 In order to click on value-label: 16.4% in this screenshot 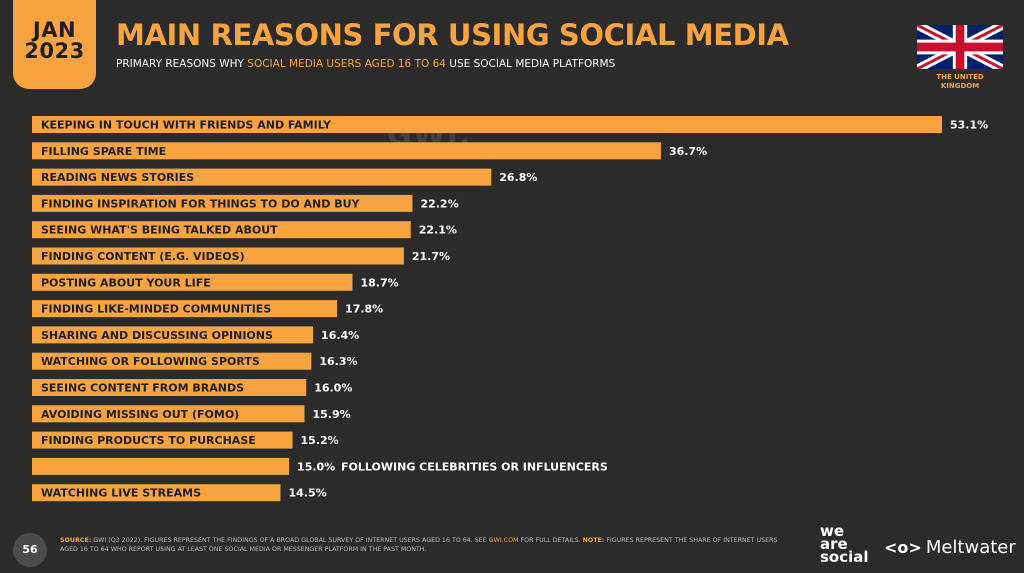, I will do `click(340, 335)`.